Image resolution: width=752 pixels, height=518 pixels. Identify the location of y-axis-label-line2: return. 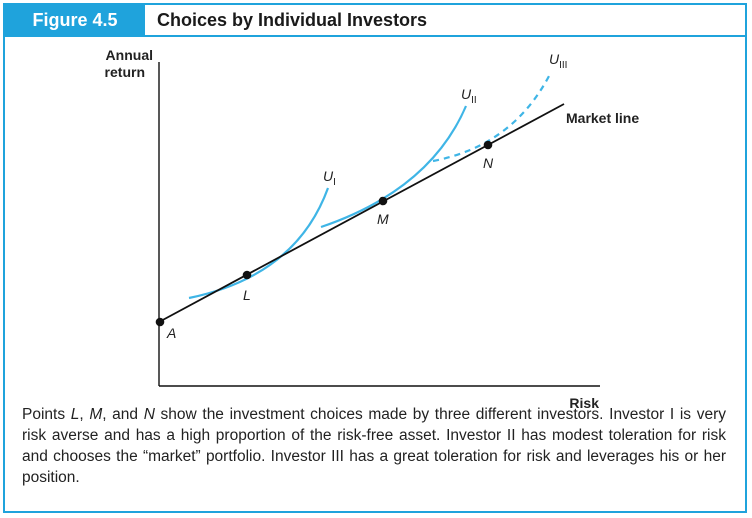
(125, 72).